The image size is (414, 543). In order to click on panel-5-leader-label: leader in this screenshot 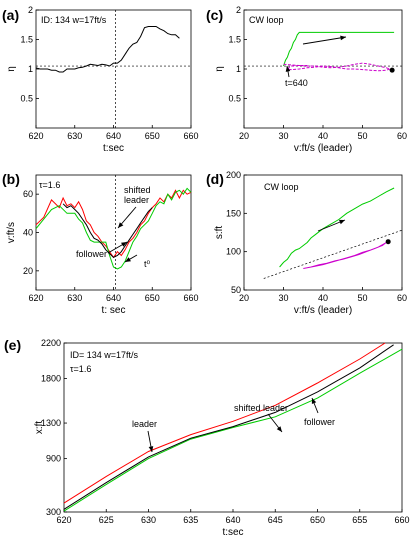, I will do `click(144, 424)`.